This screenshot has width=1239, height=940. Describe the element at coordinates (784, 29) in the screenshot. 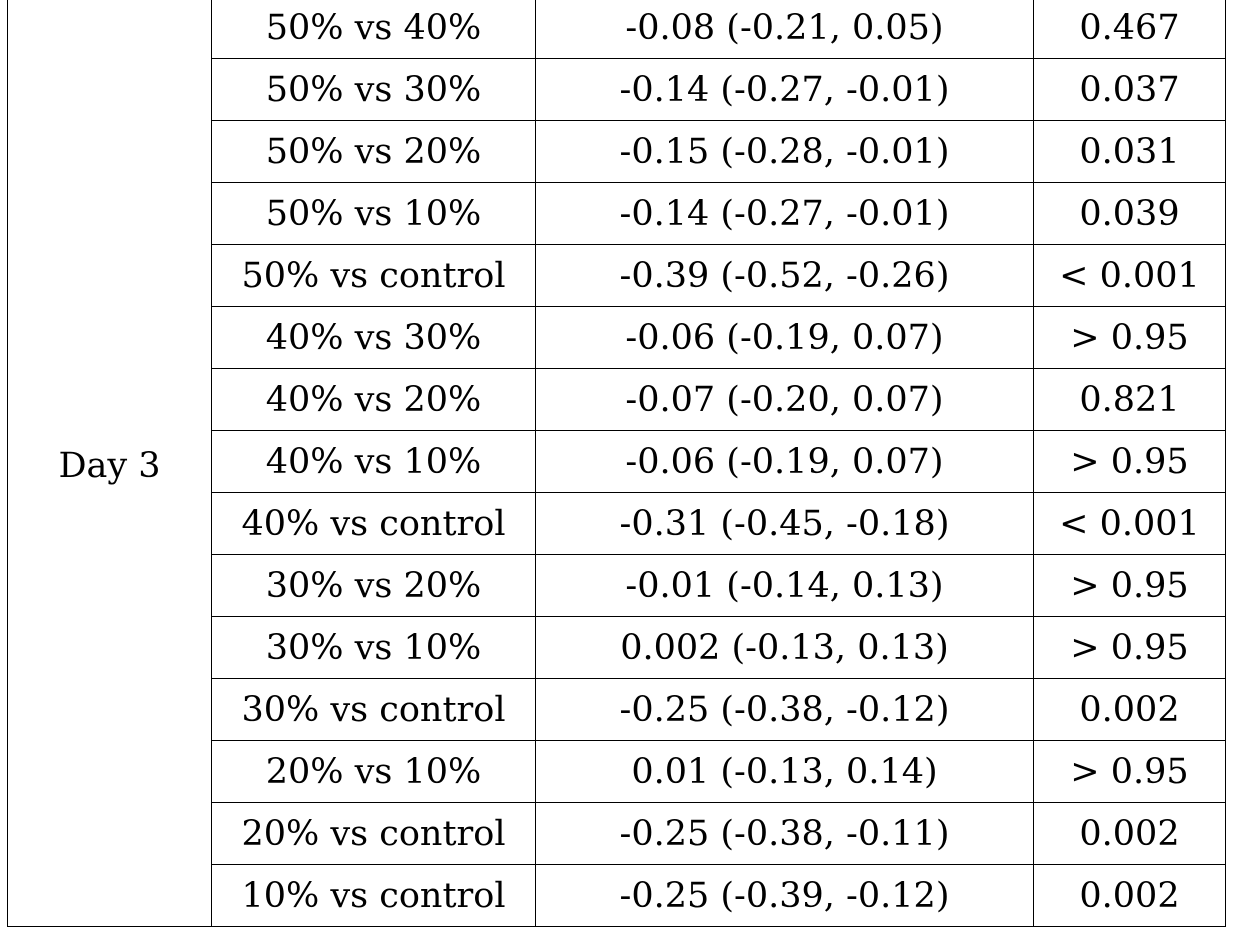

I see `estimate-cell: -0.08 (-0.21, 0.05)` at that location.